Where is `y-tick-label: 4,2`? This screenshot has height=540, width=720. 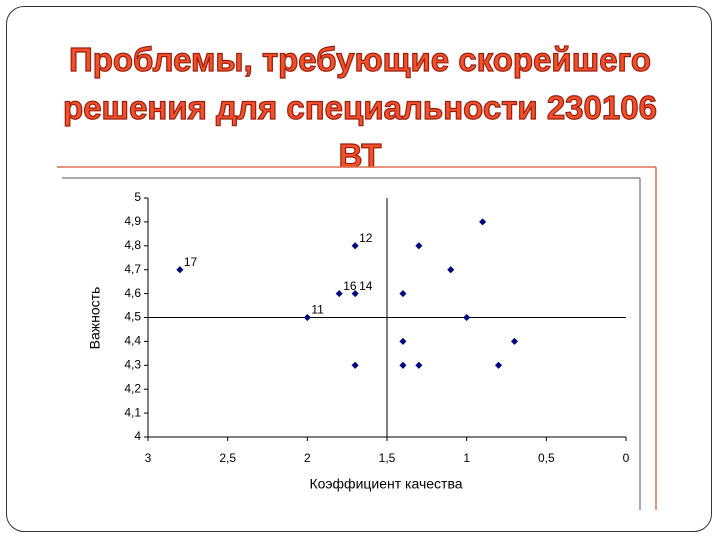
y-tick-label: 4,2 is located at coordinates (132, 388).